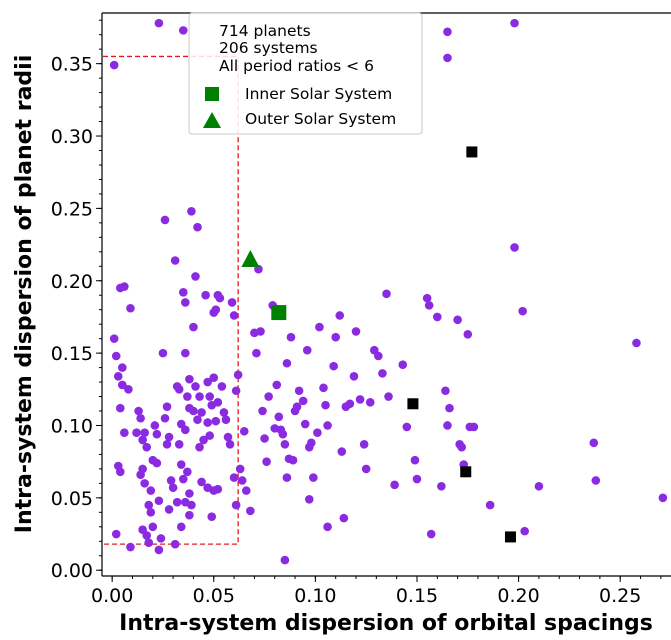  What do you see at coordinates (72, 282) in the screenshot?
I see `y-tick-label: 0.20` at bounding box center [72, 282].